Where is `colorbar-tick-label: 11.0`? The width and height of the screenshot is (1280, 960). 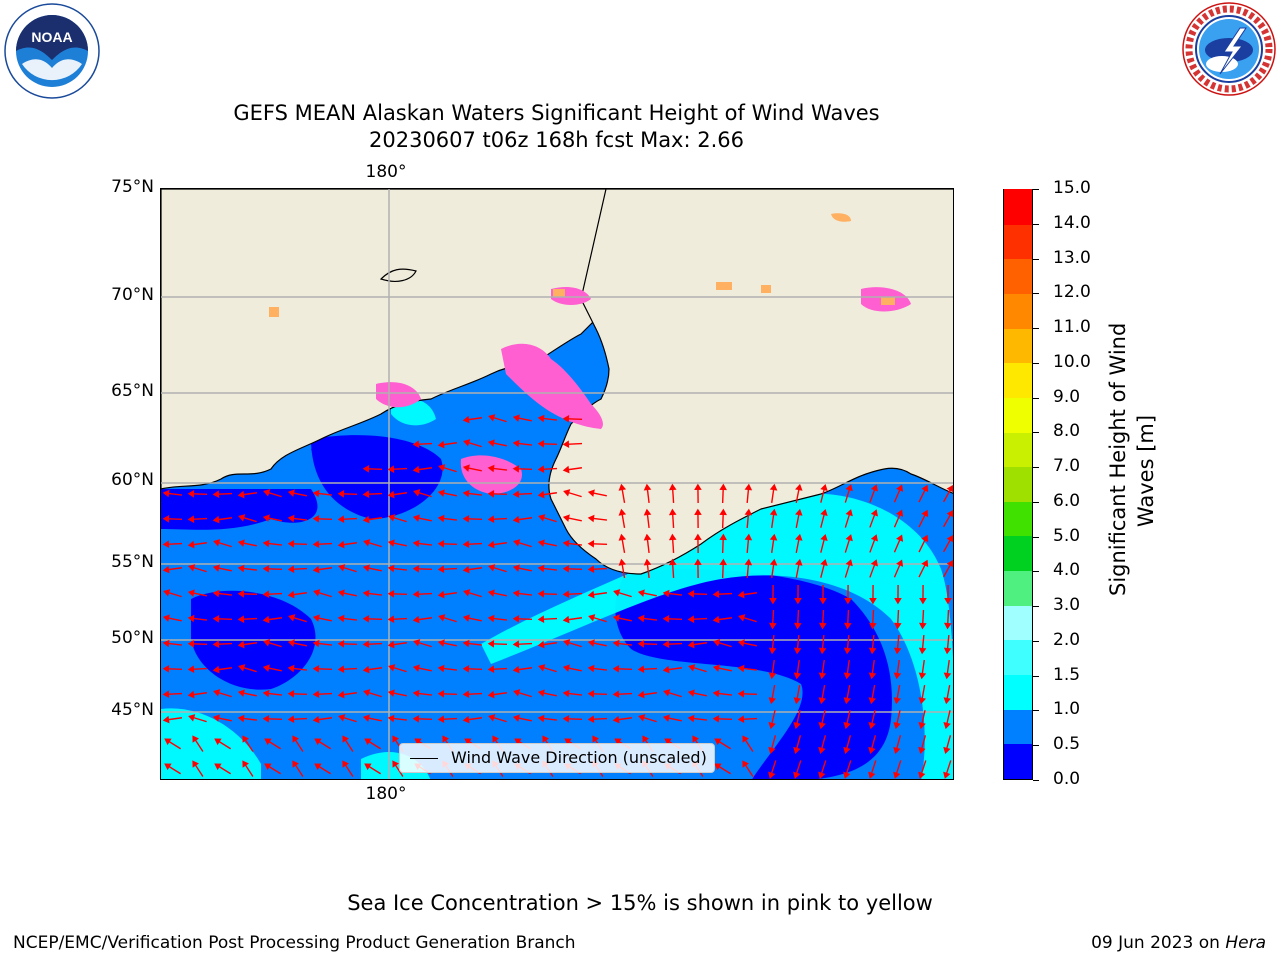 colorbar-tick-label: 11.0 is located at coordinates (1072, 327).